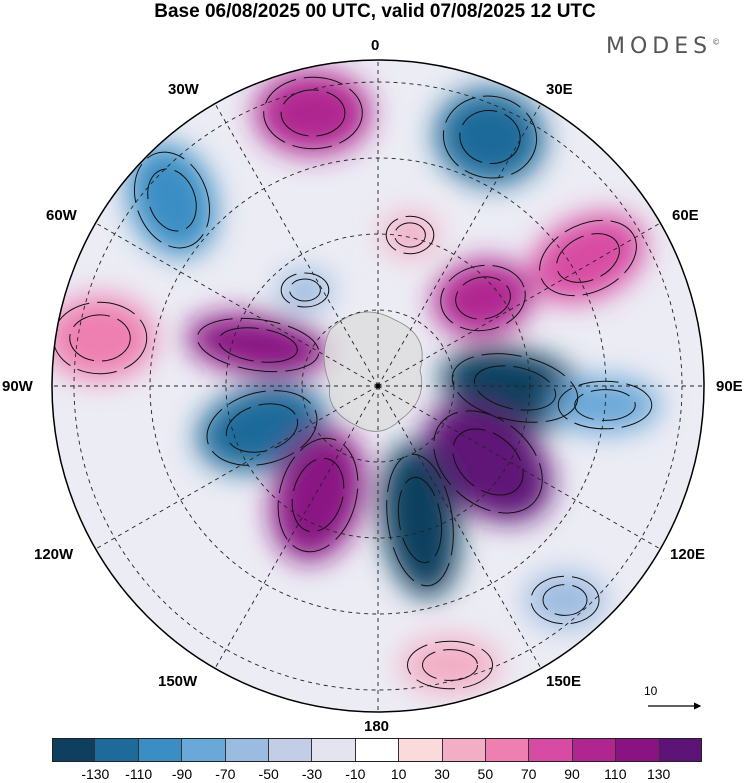  I want to click on colorbar-tick-label: -130, so click(95, 774).